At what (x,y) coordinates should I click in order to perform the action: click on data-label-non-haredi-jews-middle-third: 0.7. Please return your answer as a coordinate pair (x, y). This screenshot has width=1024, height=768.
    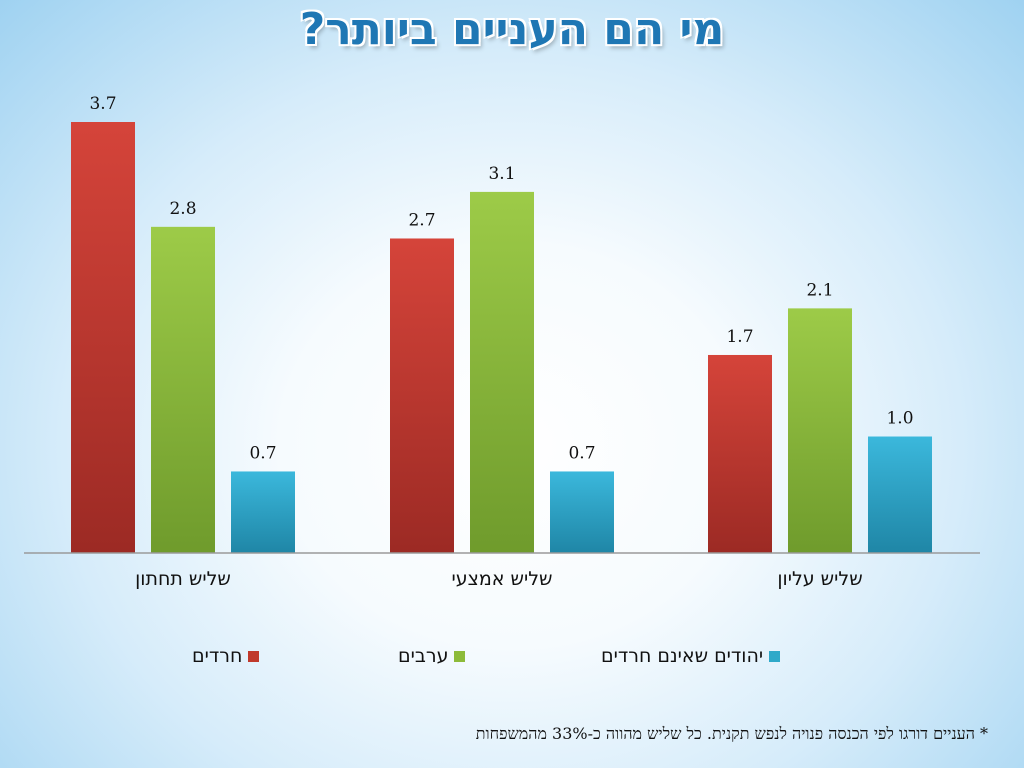
    Looking at the image, I should click on (581, 453).